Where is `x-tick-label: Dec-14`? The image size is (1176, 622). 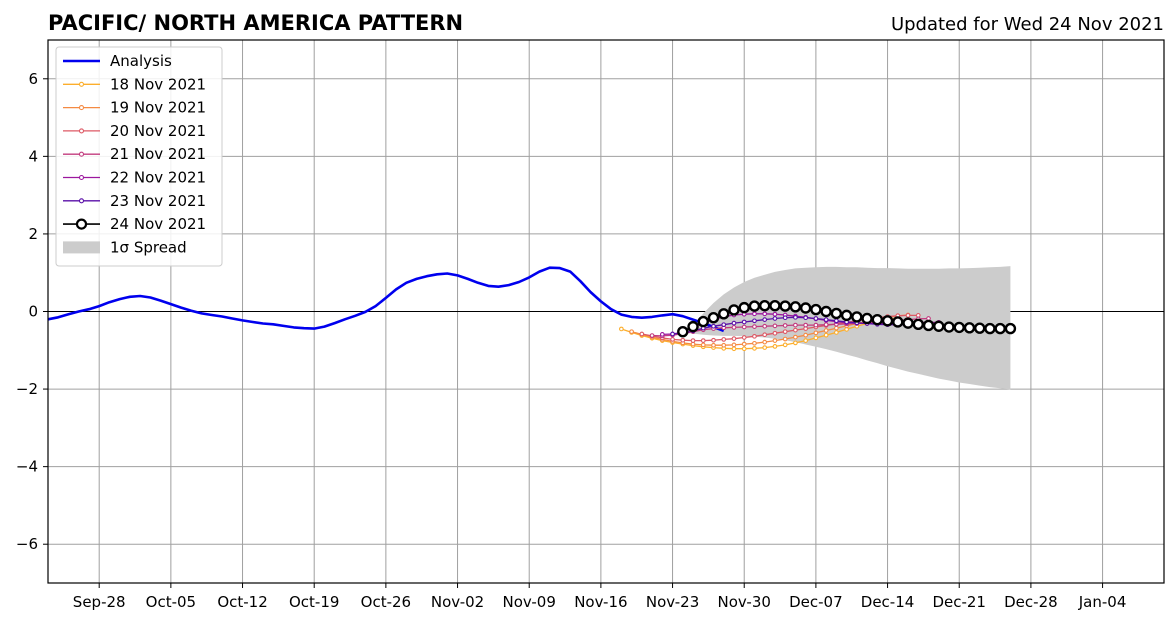
x-tick-label: Dec-14 is located at coordinates (888, 602).